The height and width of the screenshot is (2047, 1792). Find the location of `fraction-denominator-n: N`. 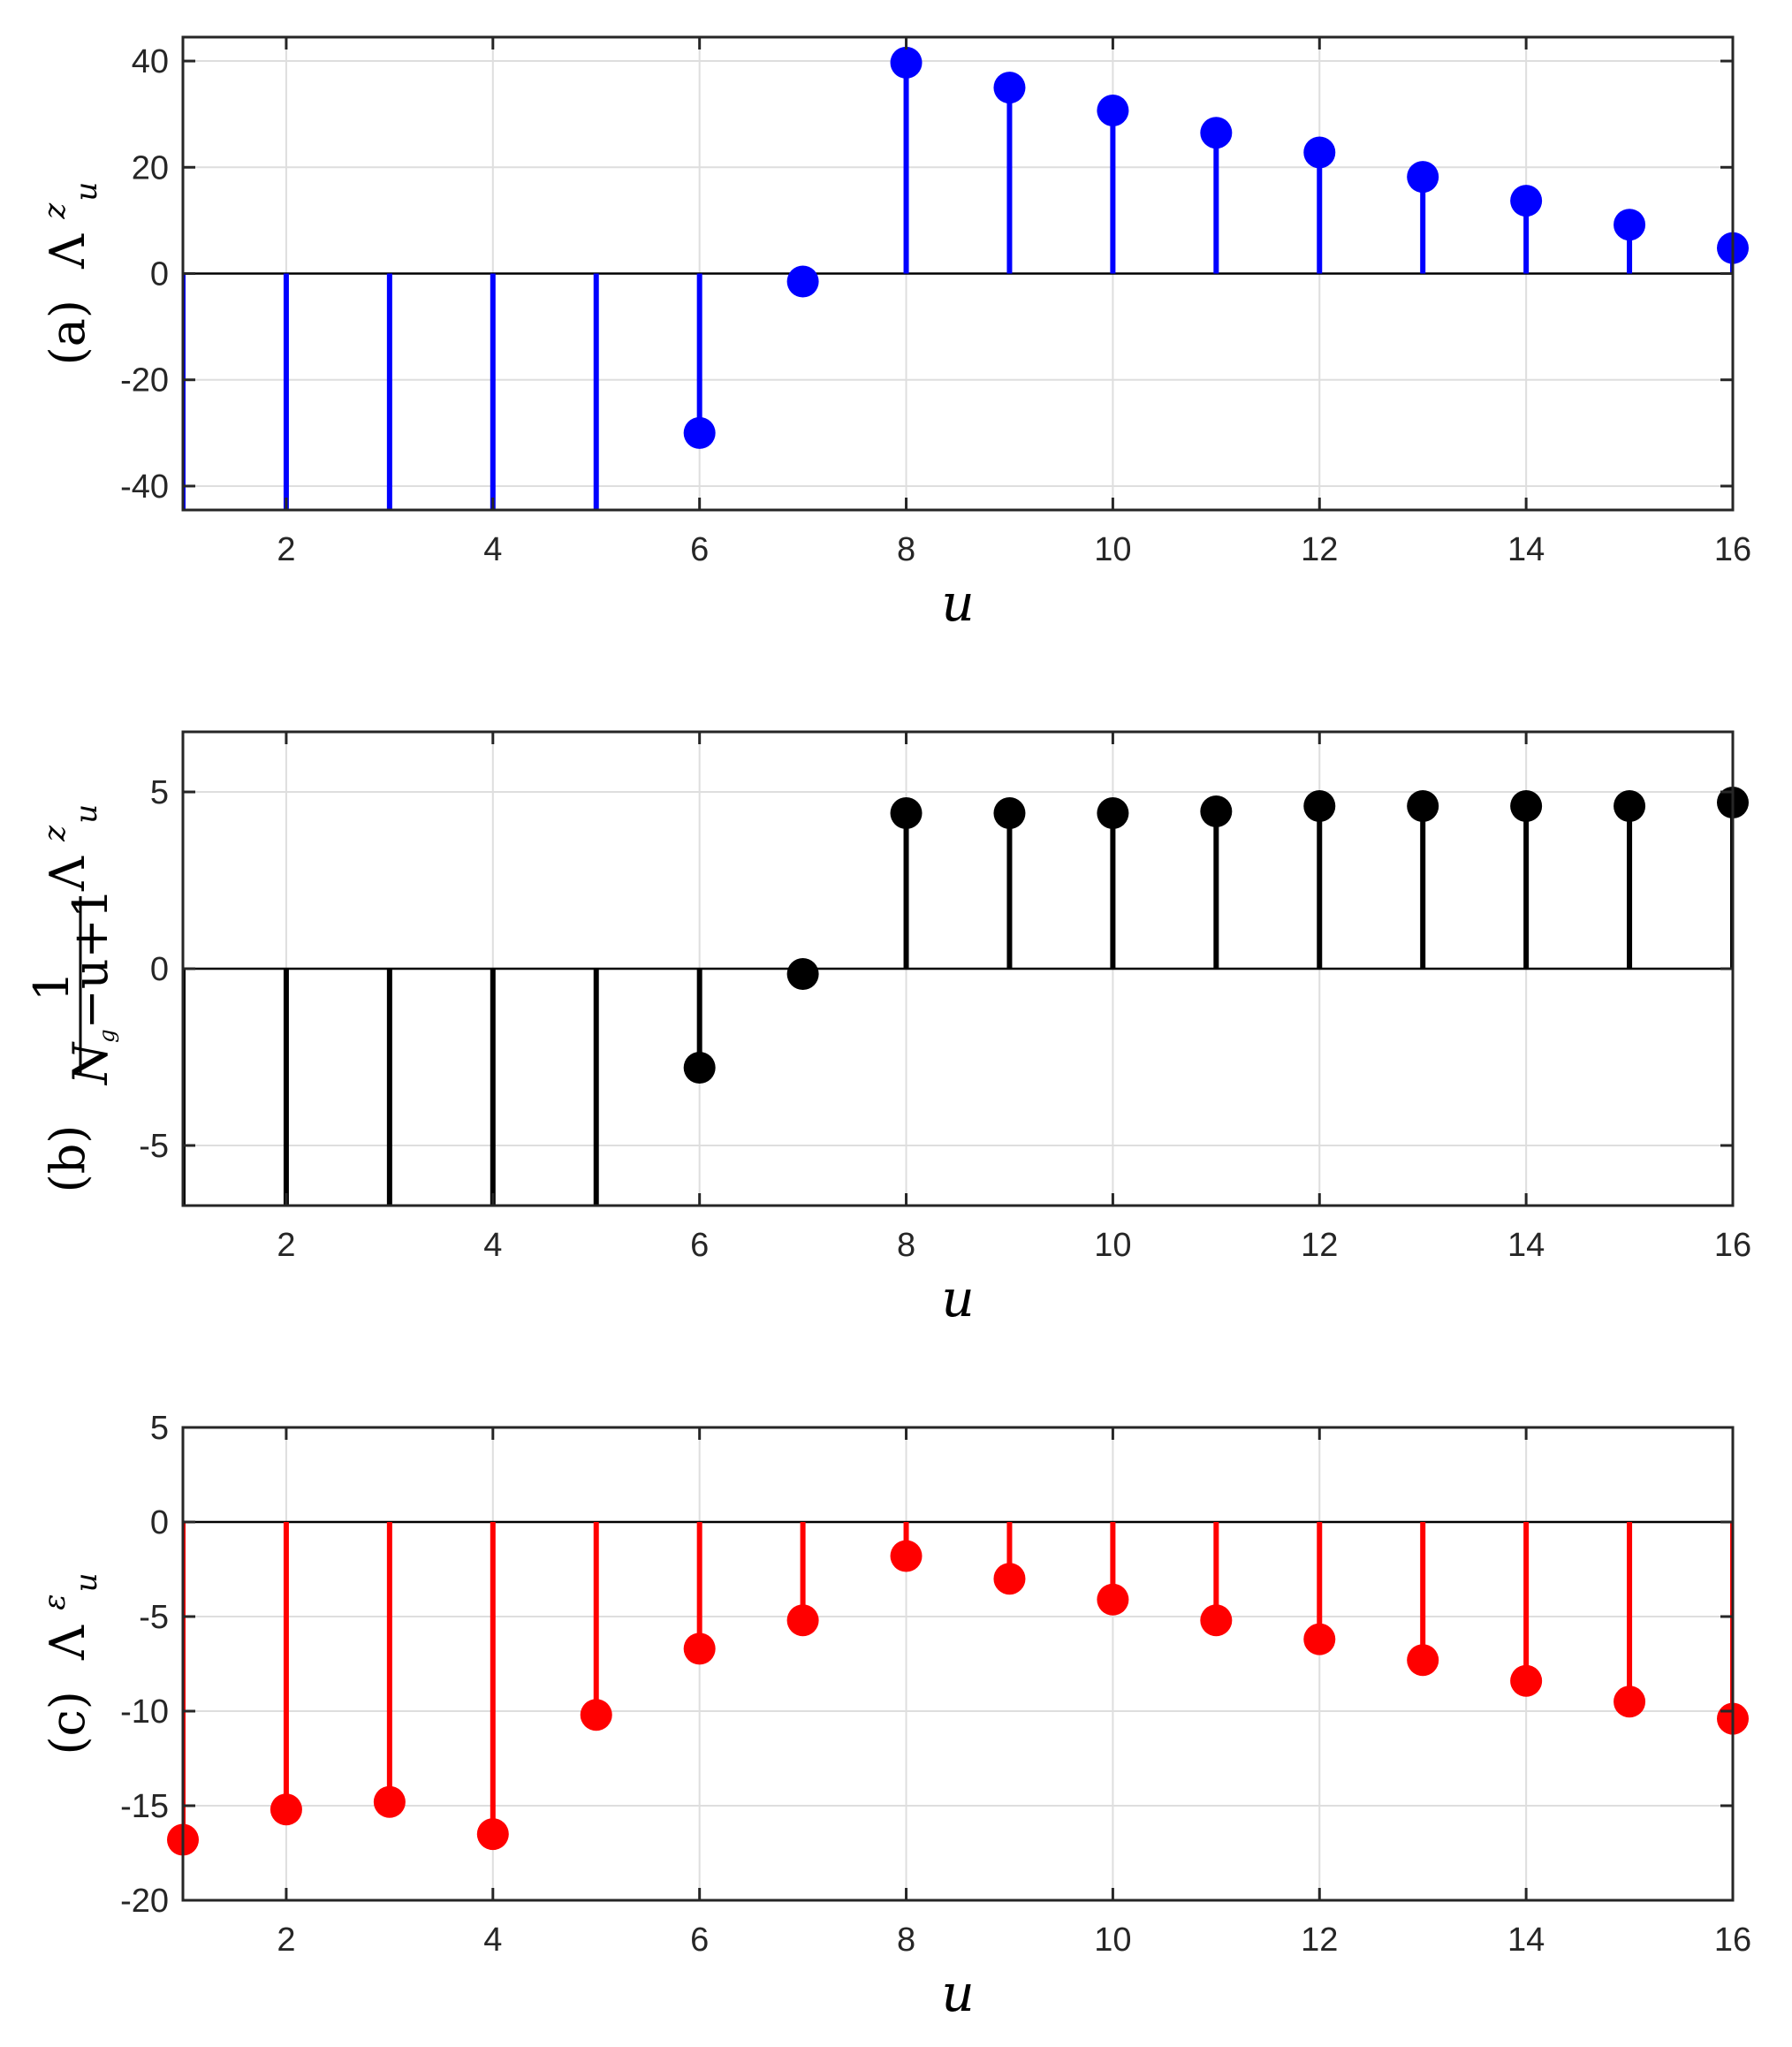

fraction-denominator-n: N is located at coordinates (90, 1064).